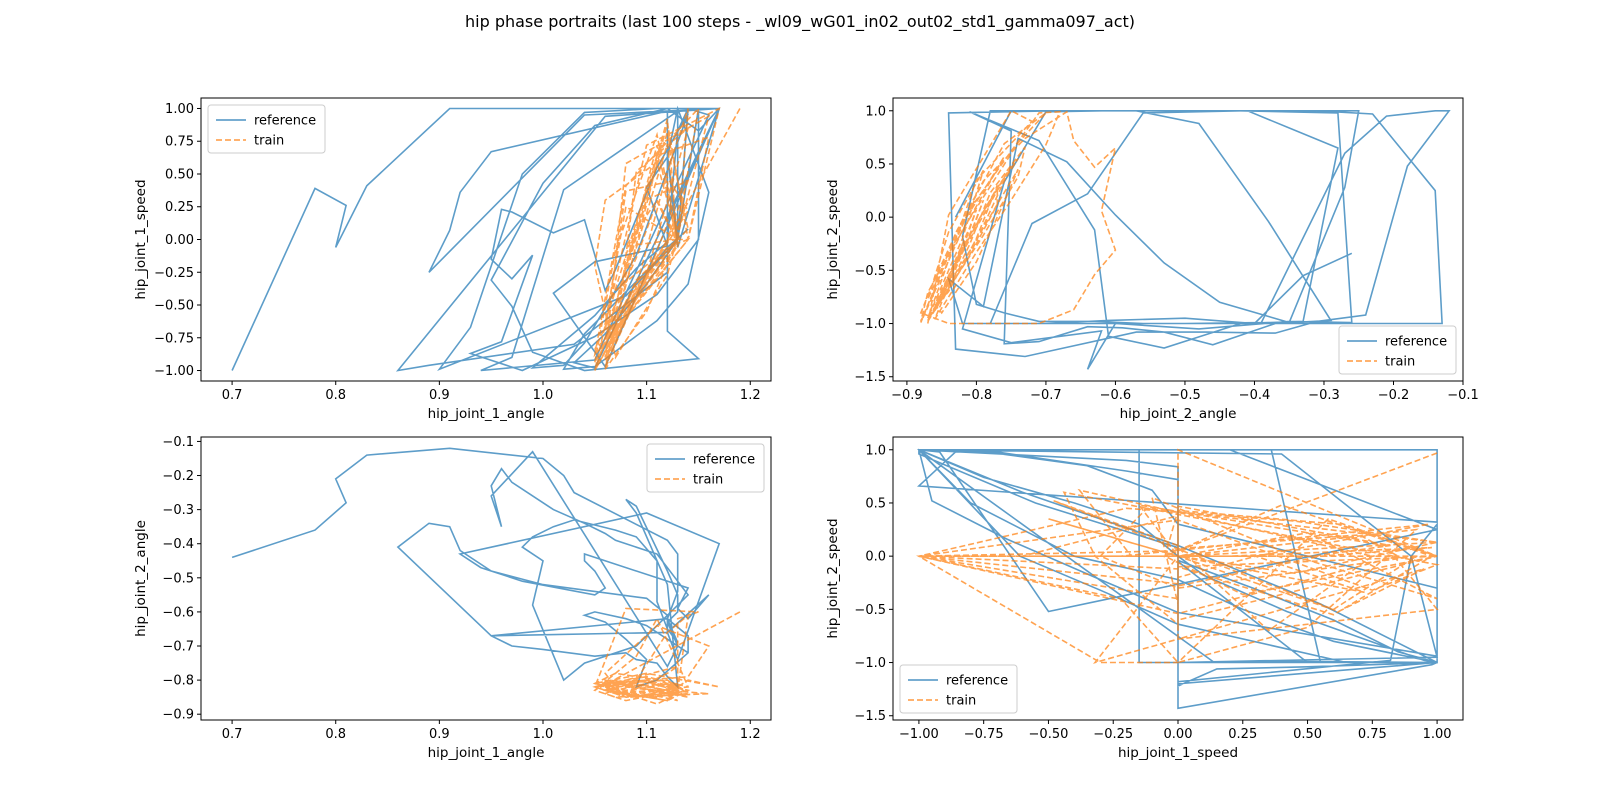  Describe the element at coordinates (178, 612) in the screenshot. I see `y-tick-label: −0.6` at that location.